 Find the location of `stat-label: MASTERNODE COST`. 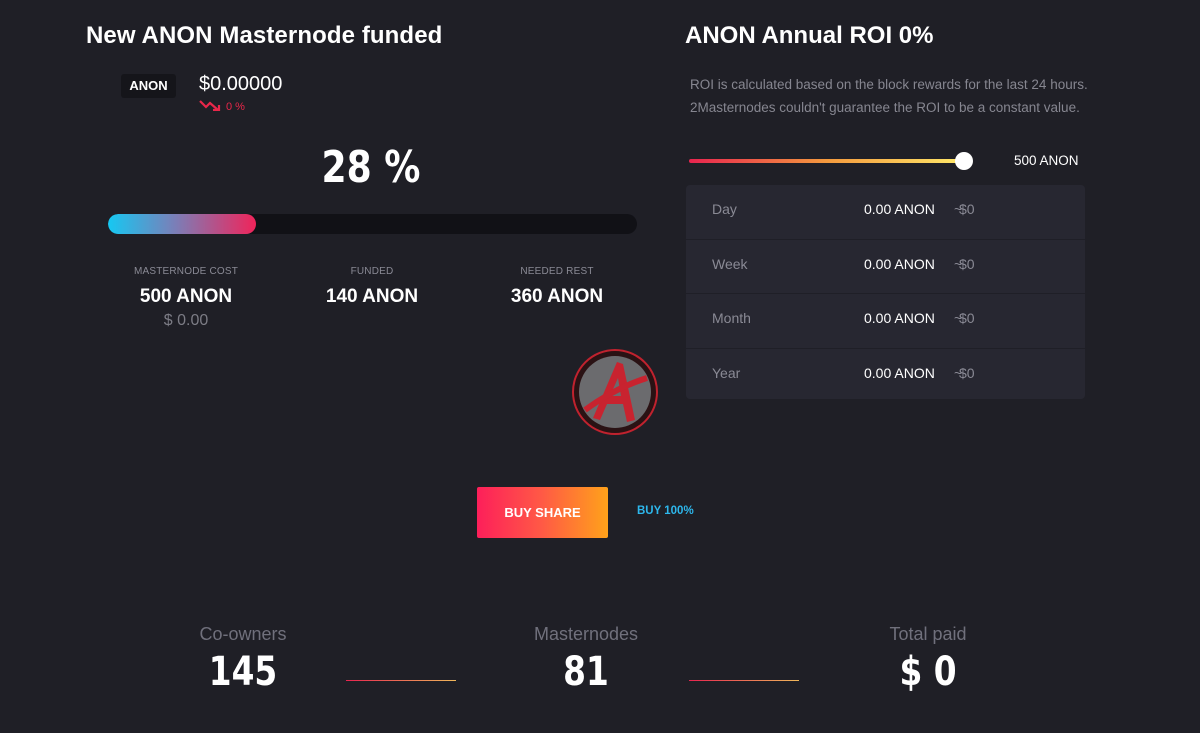

stat-label: MASTERNODE COST is located at coordinates (186, 271).